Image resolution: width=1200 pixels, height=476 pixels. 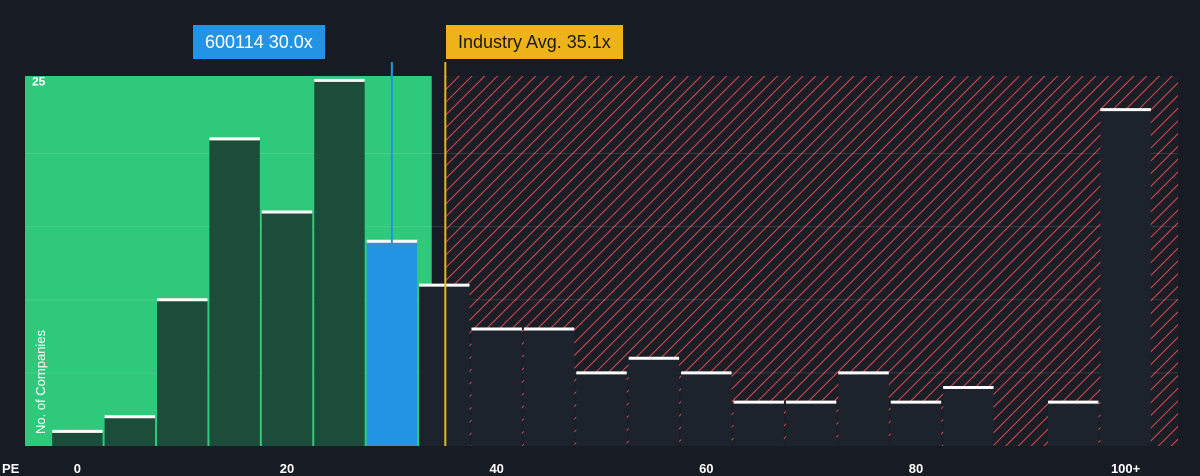 I want to click on y-axis-label: No. of Companies, so click(x=40, y=381).